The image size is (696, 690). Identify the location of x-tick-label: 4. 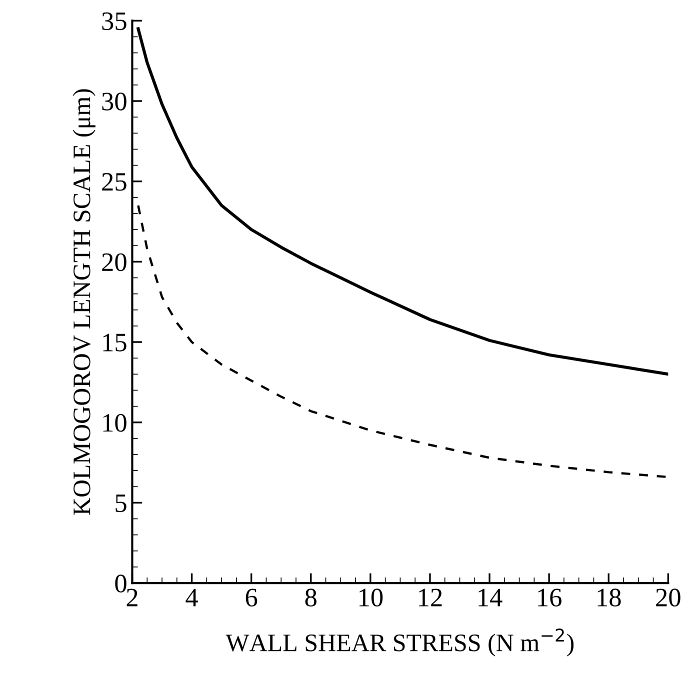
(192, 597).